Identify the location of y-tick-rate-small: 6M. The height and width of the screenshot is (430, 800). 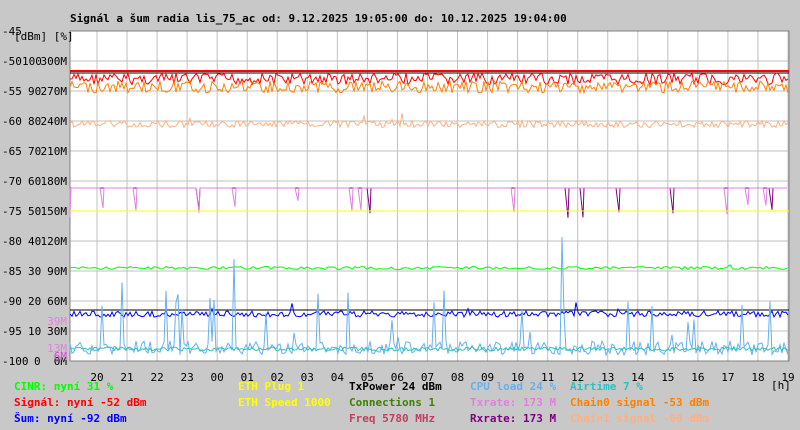
(61, 356).